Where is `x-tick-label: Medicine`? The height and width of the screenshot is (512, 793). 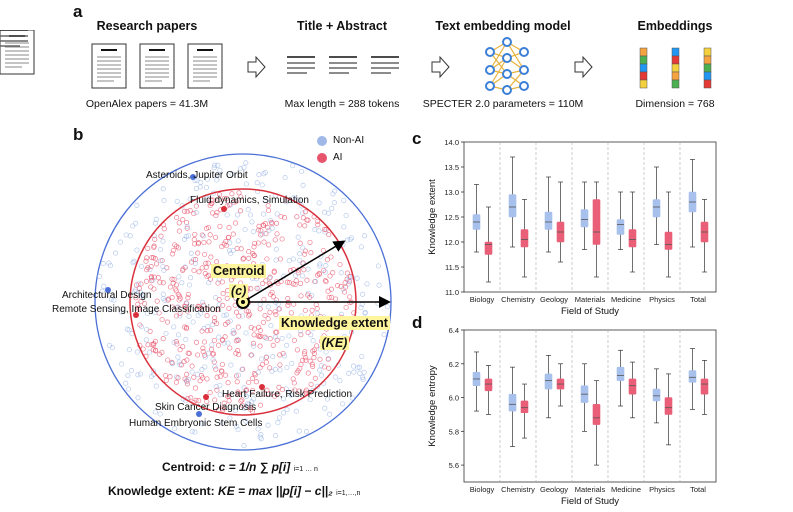
x-tick-label: Medicine is located at coordinates (626, 489).